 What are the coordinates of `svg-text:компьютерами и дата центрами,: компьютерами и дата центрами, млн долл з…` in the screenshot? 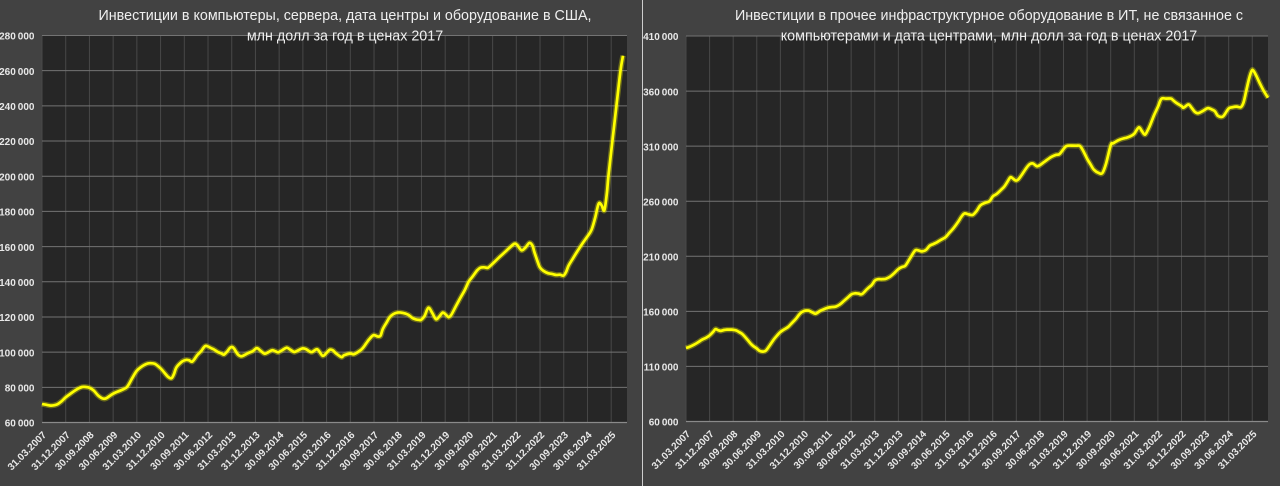 It's located at (989, 37).